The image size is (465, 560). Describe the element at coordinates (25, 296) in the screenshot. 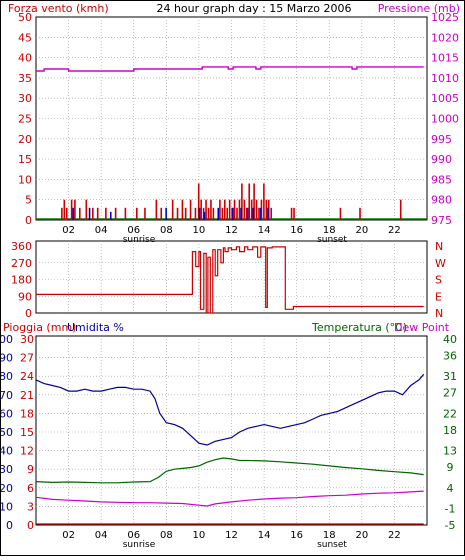

I see `direction-tick-90: 90` at that location.